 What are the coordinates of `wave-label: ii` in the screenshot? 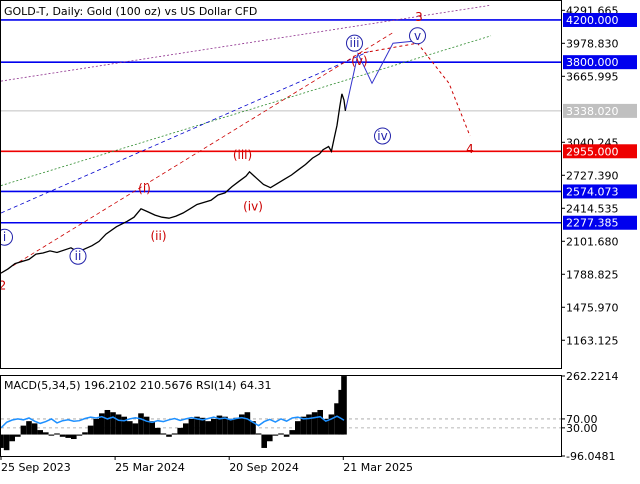 It's located at (78, 256).